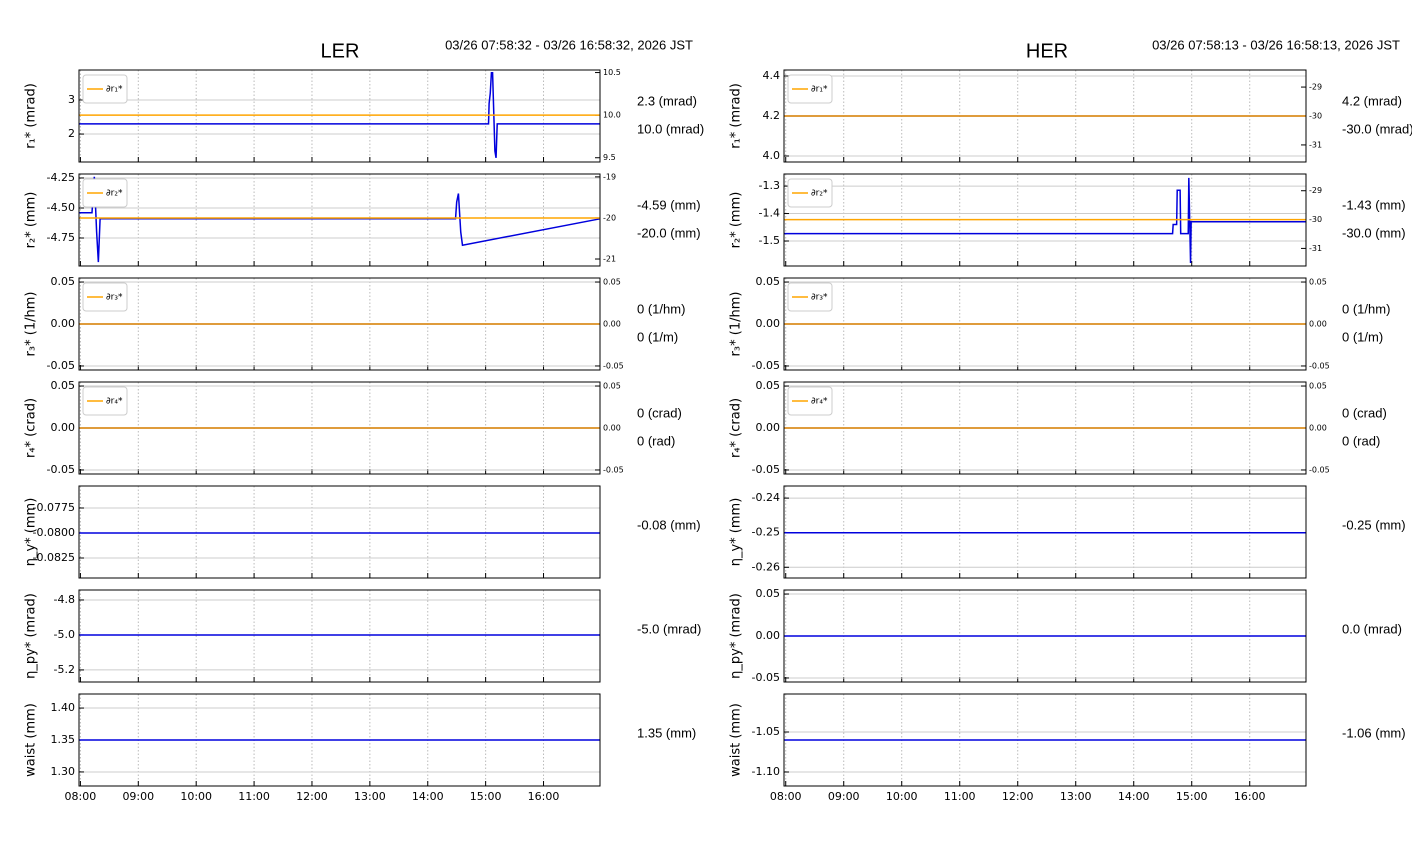 Image resolution: width=1412 pixels, height=864 pixels. I want to click on y2-tick-label: 10.0, so click(612, 115).